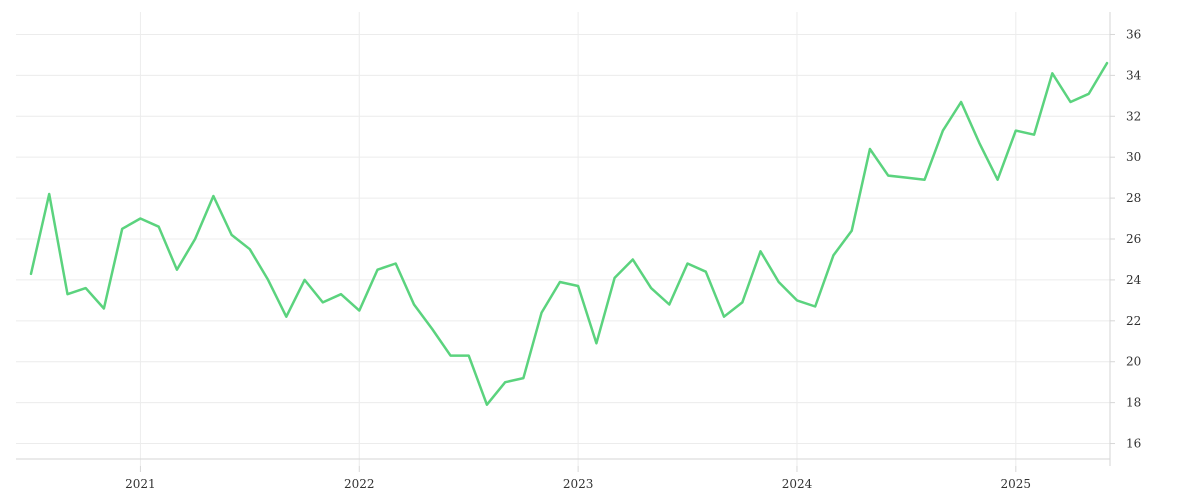  Describe the element at coordinates (1134, 75) in the screenshot. I see `y-tick-label: 34` at that location.